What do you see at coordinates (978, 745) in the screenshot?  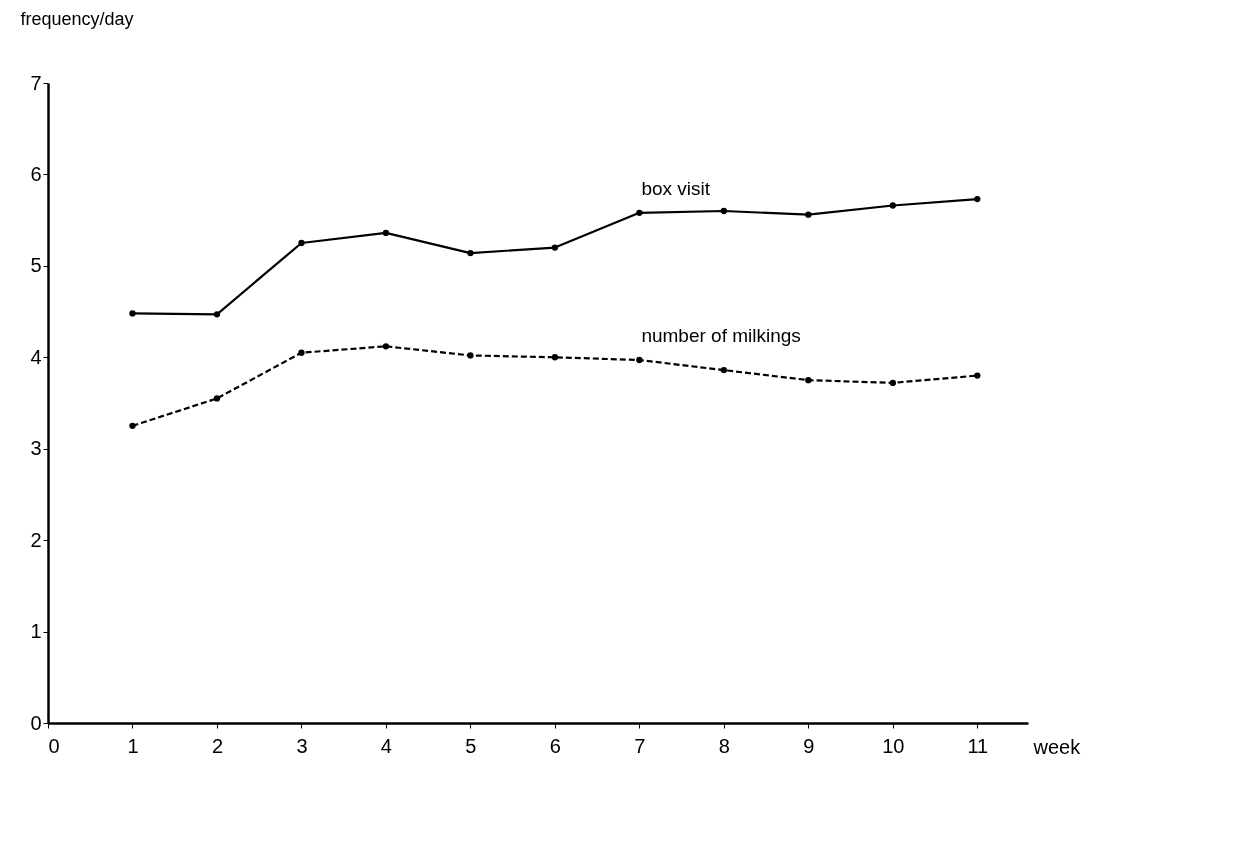 I see `x-tick-label: 11` at bounding box center [978, 745].